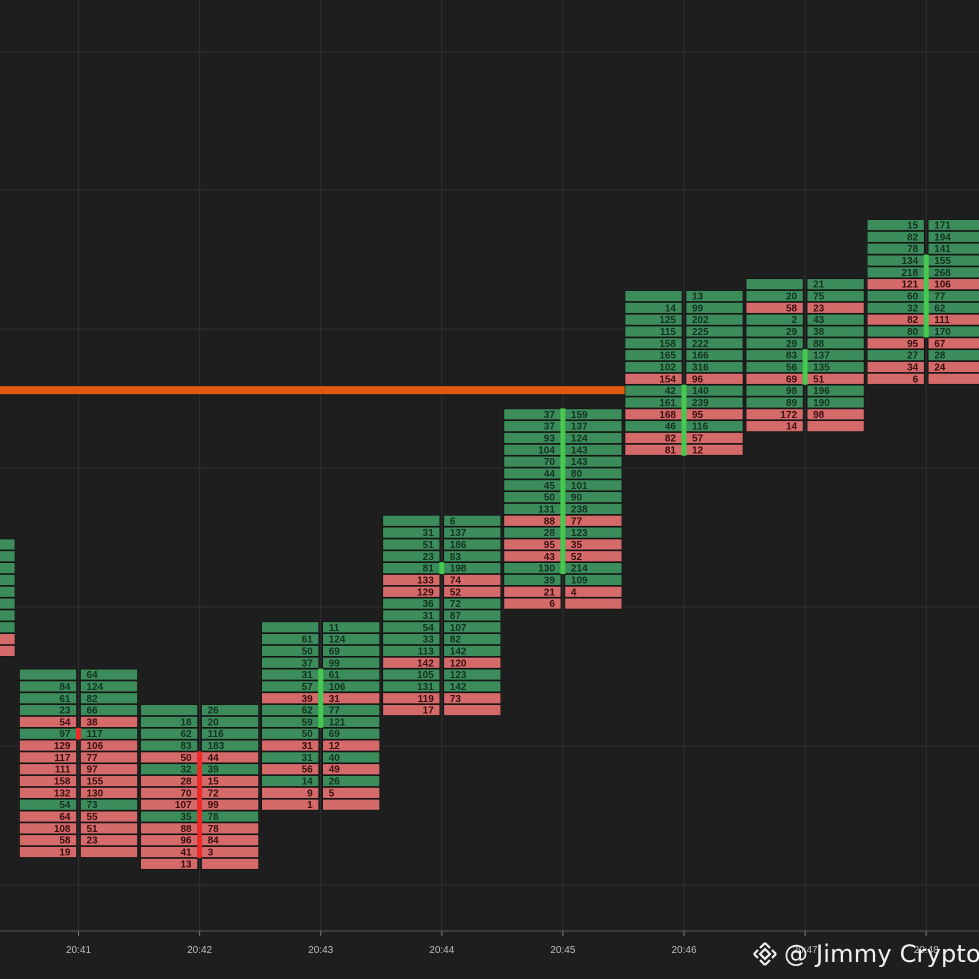 The width and height of the screenshot is (979, 979). I want to click on ask-volume-label: 78, so click(214, 817).